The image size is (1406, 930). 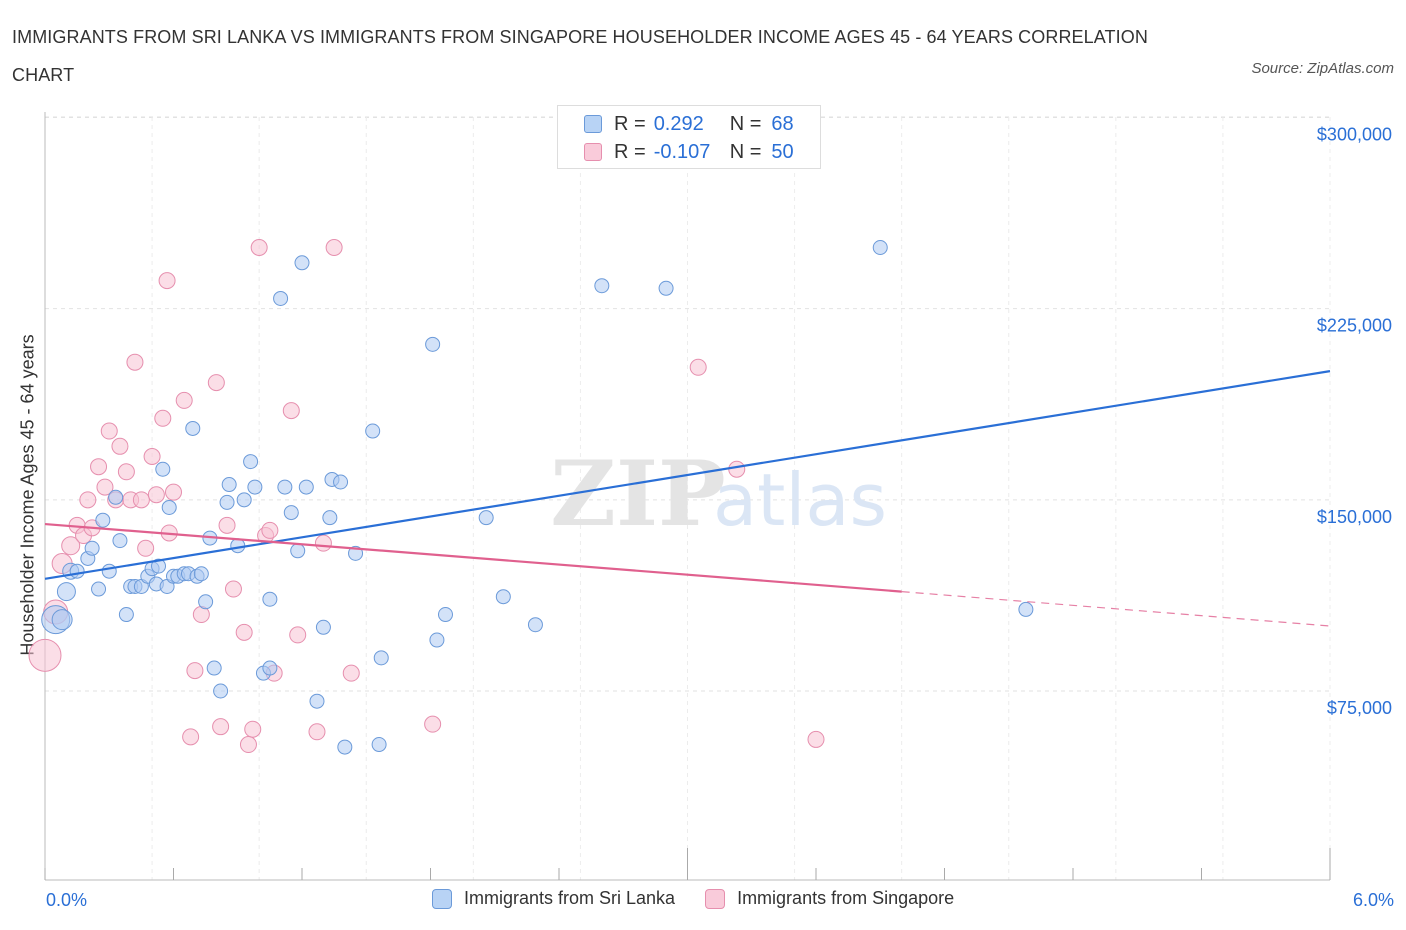 What do you see at coordinates (1354, 135) in the screenshot?
I see `y-tick-label: $300,000` at bounding box center [1354, 135].